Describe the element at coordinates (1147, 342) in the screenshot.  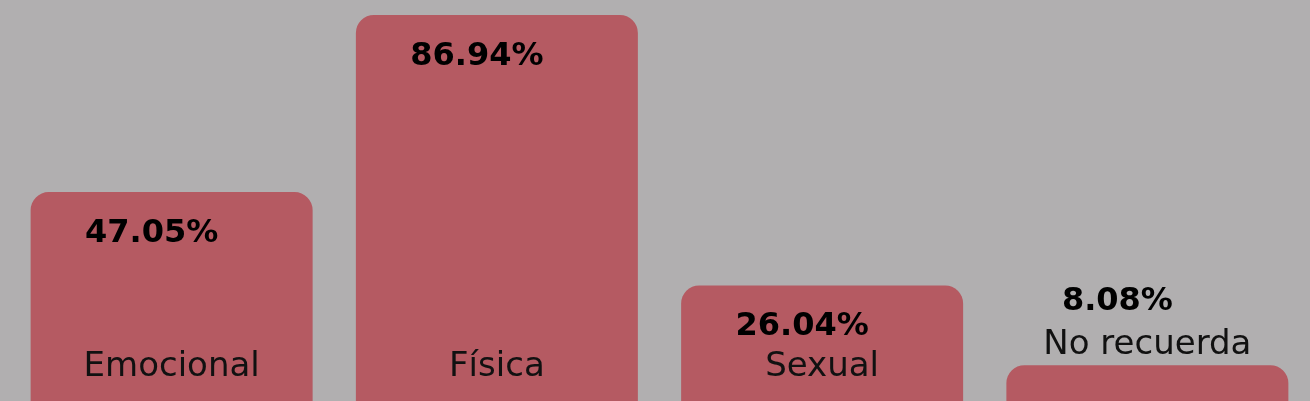
I see `x-tick-label: No recuerda` at that location.